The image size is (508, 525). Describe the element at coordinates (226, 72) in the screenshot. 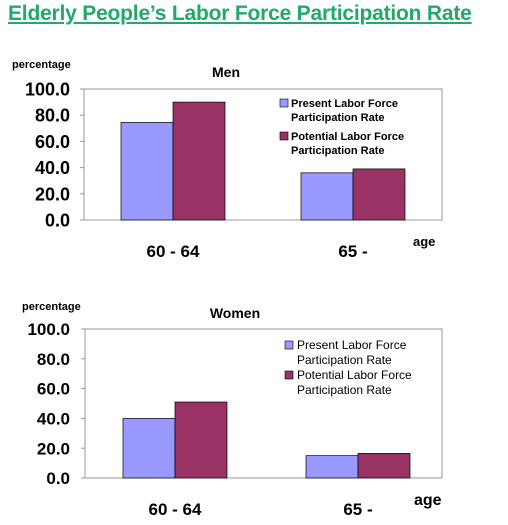

I see `chart-title: Men` at that location.